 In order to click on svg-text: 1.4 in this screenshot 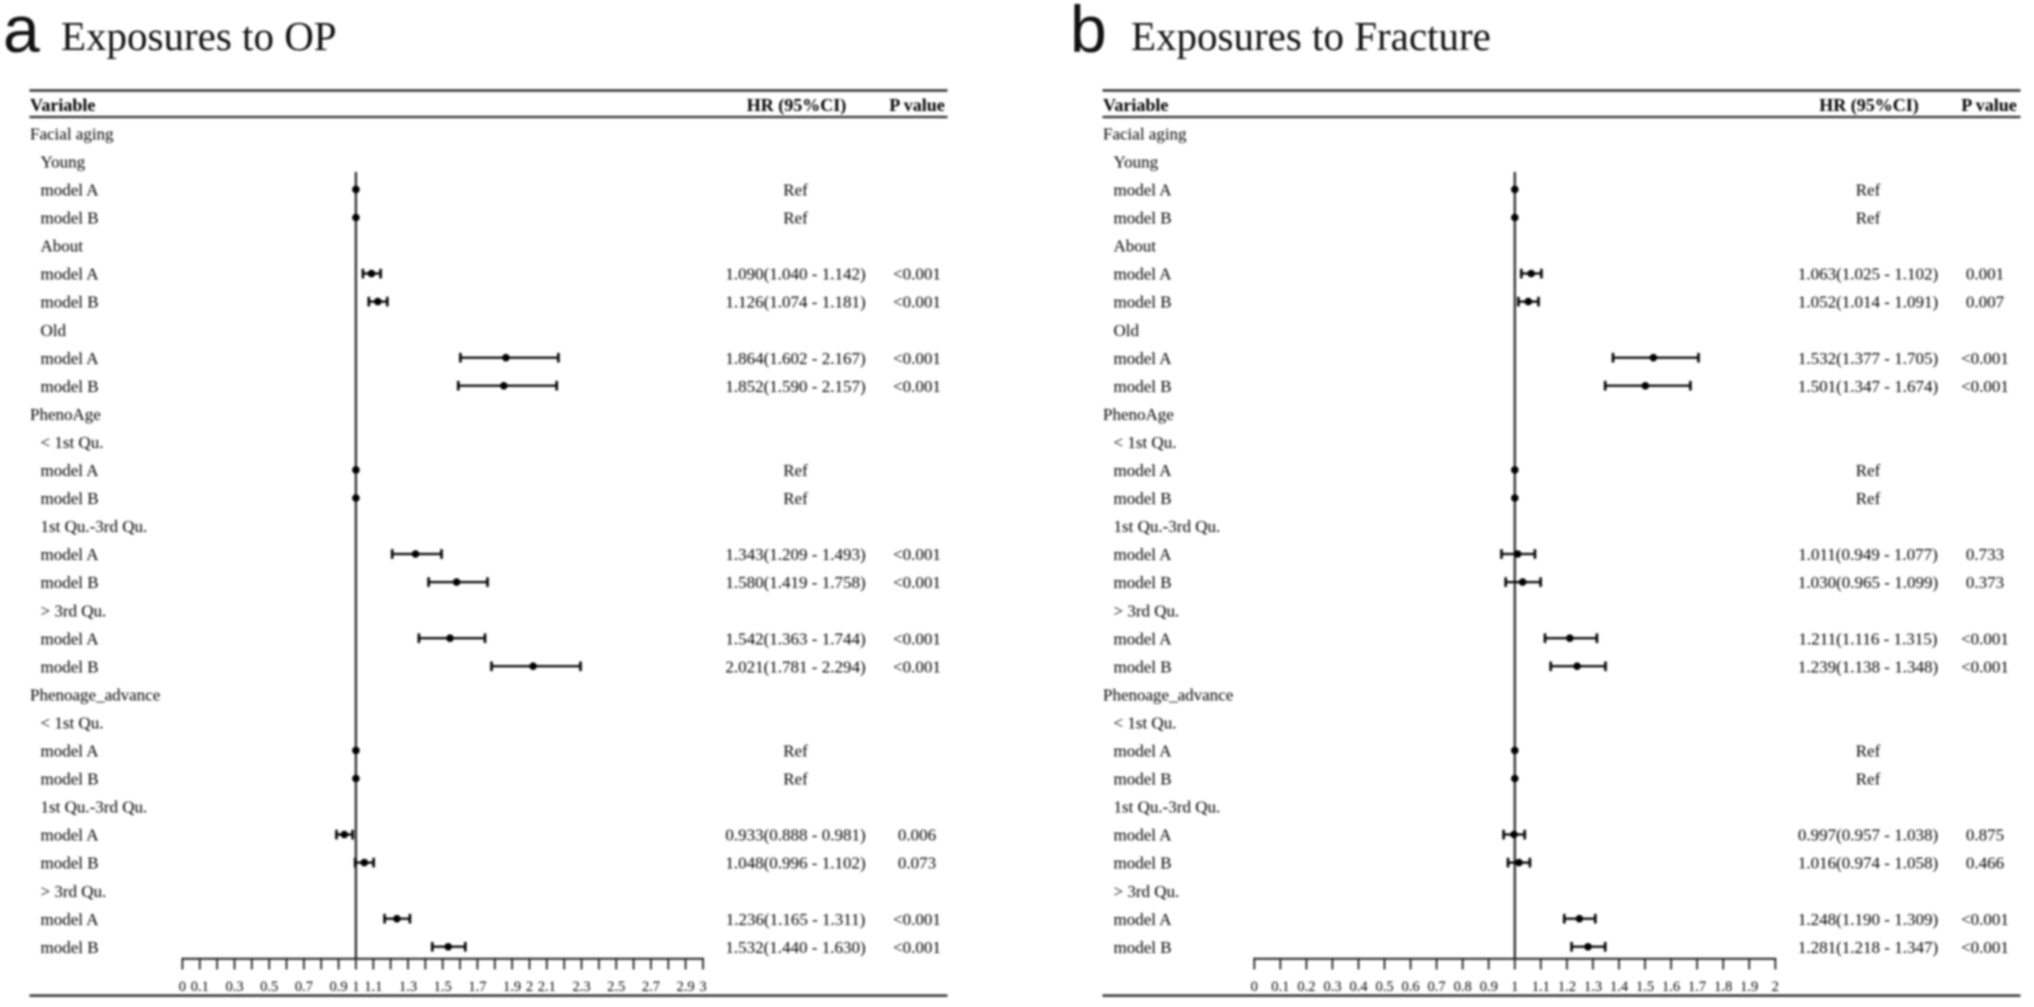, I will do `click(1619, 987)`.